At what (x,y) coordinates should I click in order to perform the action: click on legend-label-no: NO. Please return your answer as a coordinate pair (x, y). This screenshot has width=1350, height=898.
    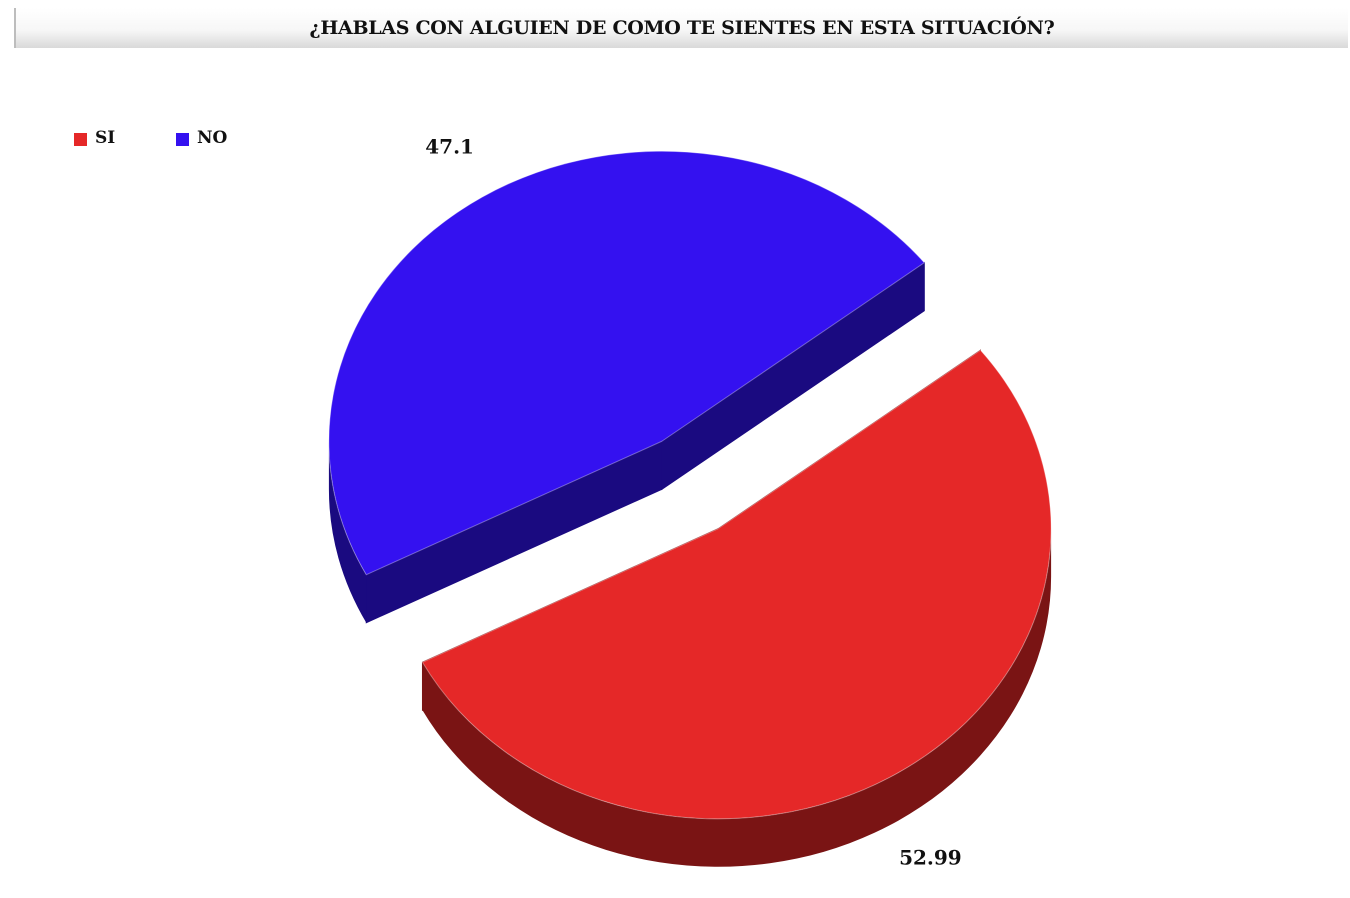
    Looking at the image, I should click on (212, 138).